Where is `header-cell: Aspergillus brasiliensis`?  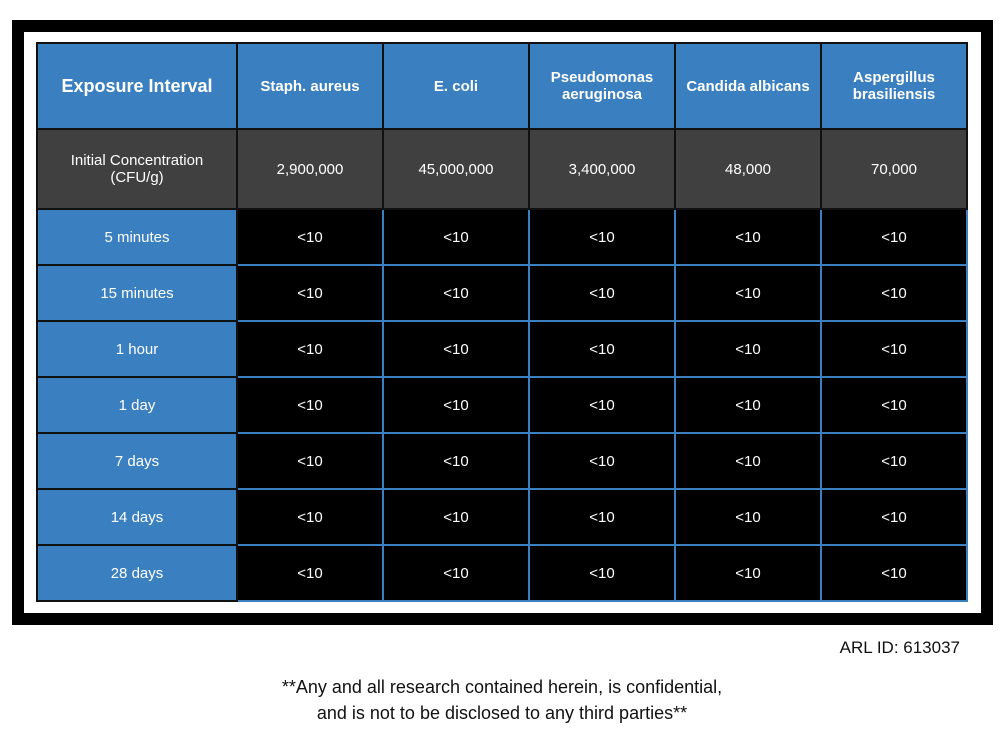 header-cell: Aspergillus brasiliensis is located at coordinates (894, 86).